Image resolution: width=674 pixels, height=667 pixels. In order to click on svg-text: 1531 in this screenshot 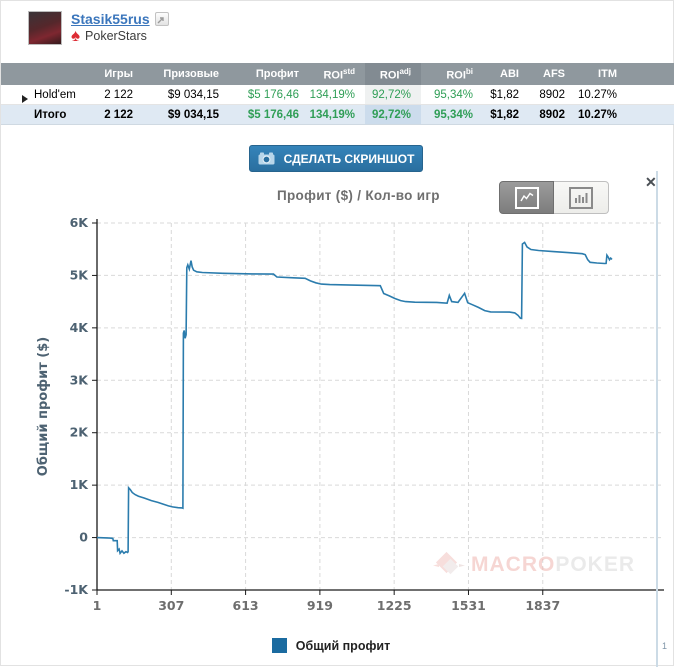, I will do `click(468, 605)`.